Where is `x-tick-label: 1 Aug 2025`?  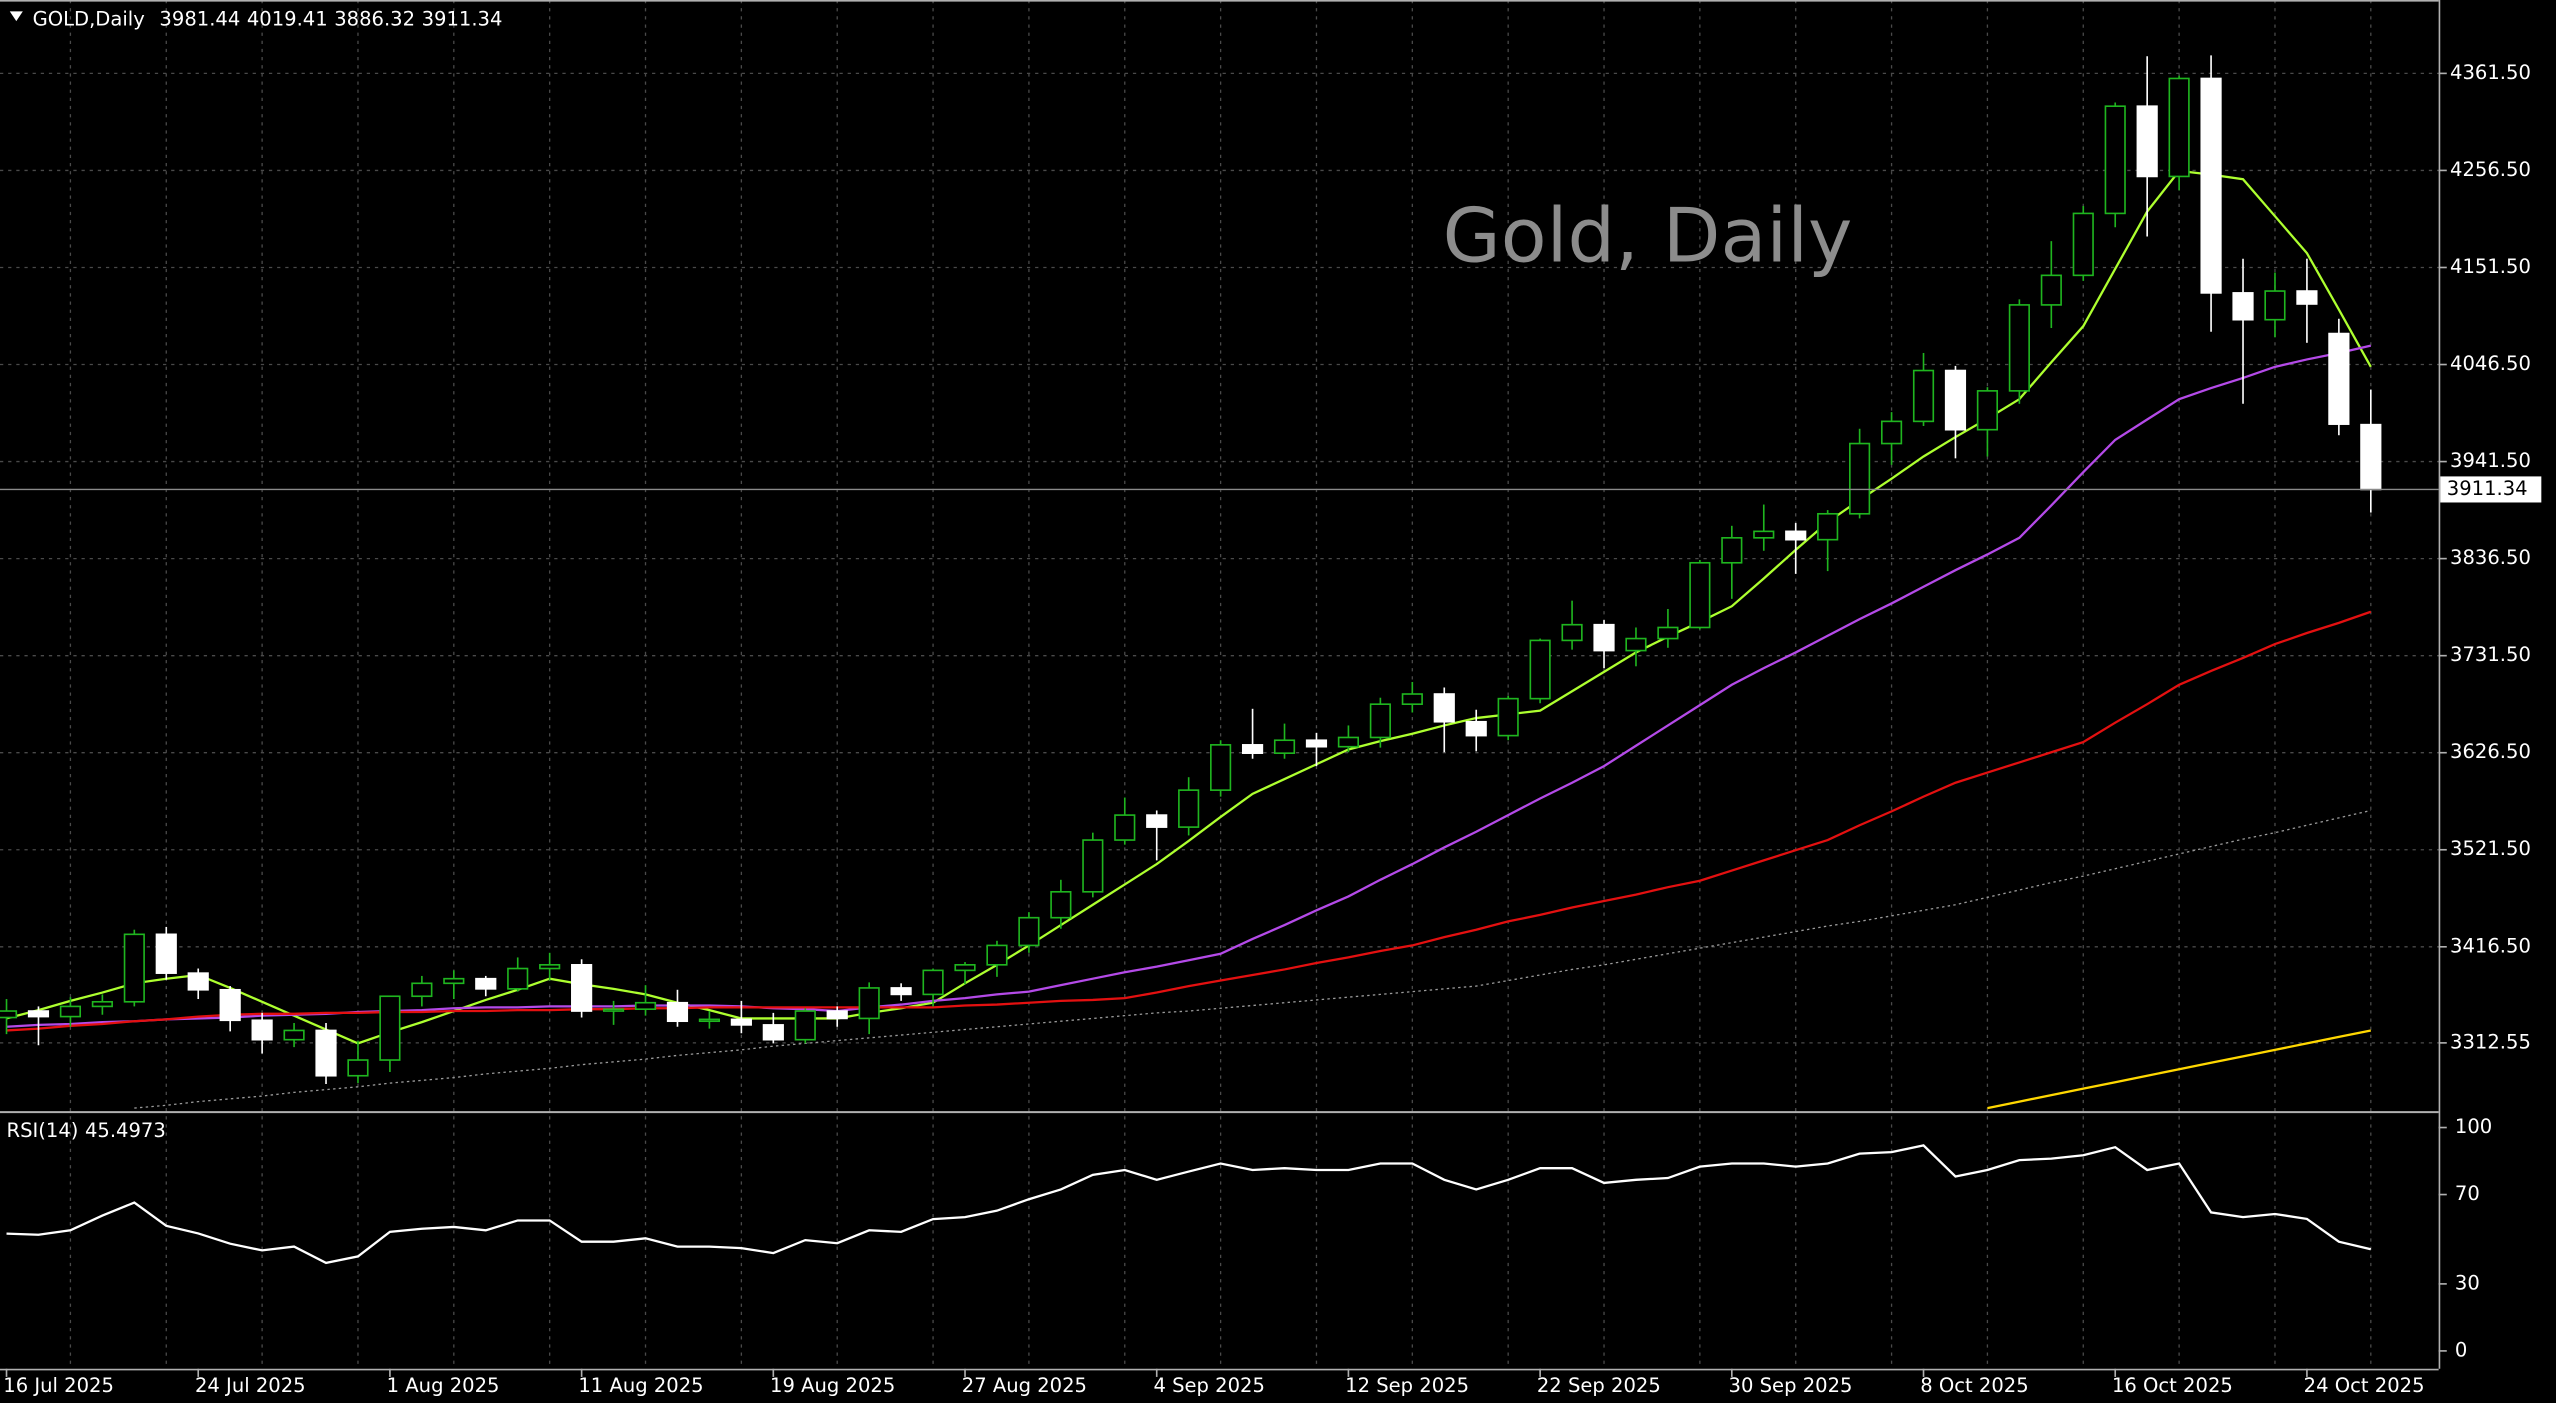 x-tick-label: 1 Aug 2025 is located at coordinates (443, 1385).